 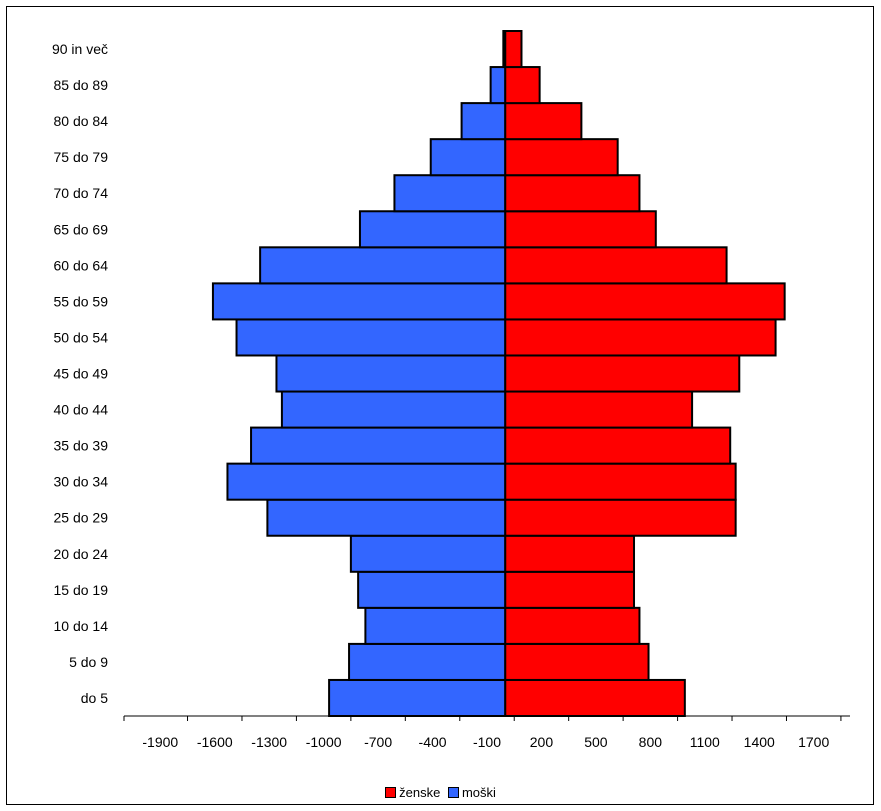 I want to click on x-tick-label-8: 500, so click(x=596, y=742).